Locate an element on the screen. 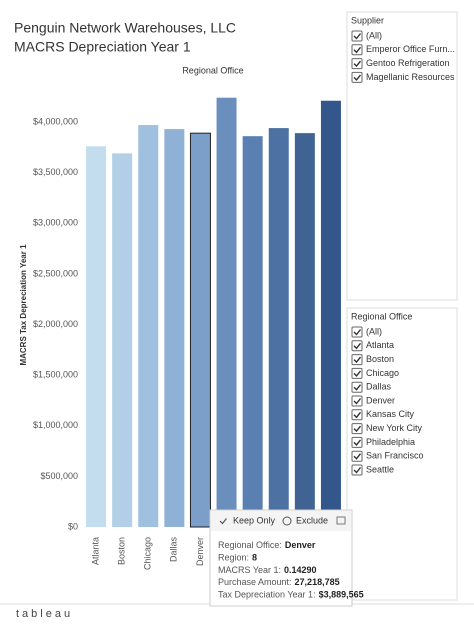 This screenshot has height=624, width=474. tooltip-line: MACRS Year 1: 0.14290 is located at coordinates (267, 570).